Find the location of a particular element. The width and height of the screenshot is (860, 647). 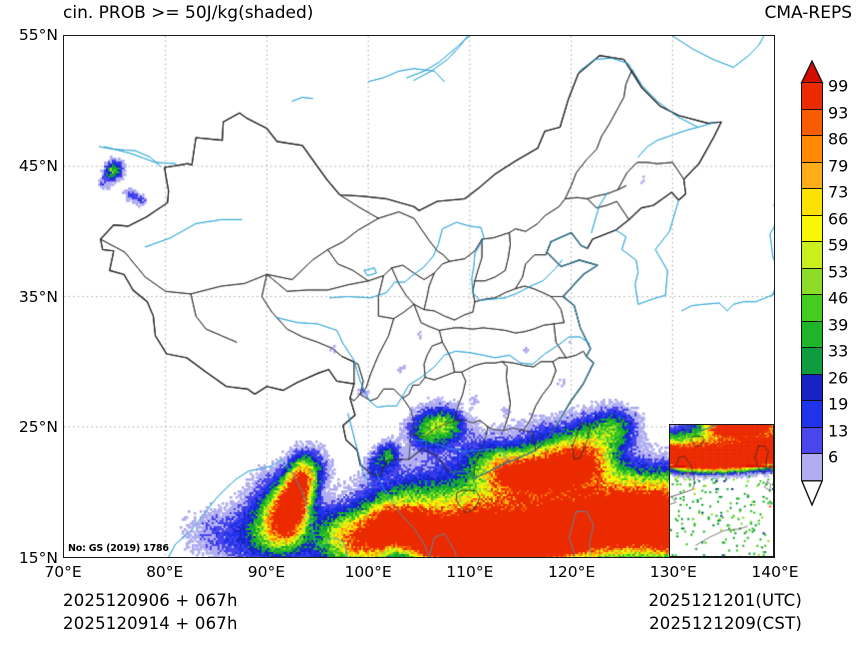

footer-valid-time-utc: 2025121201(UTC) is located at coordinates (725, 600).